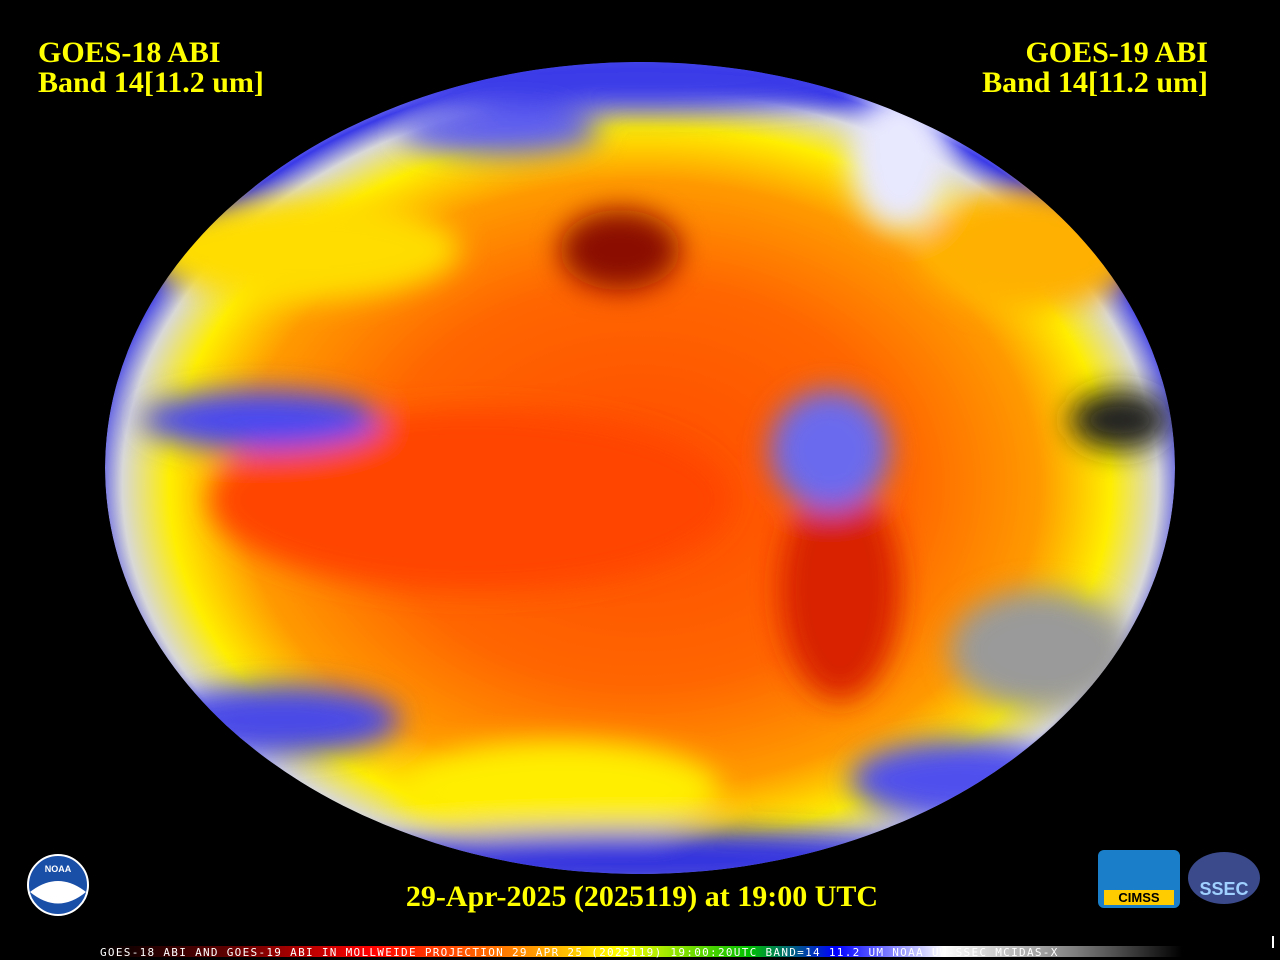 This screenshot has width=1280, height=960. Describe the element at coordinates (58, 869) in the screenshot. I see `logo-label: NOAA` at that location.